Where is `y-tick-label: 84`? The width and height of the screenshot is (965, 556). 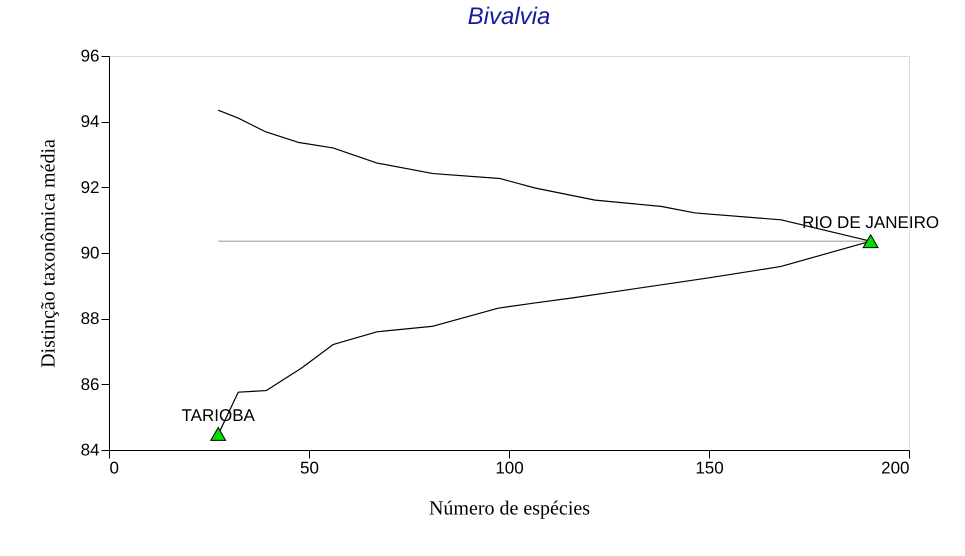 y-tick-label: 84 is located at coordinates (90, 450).